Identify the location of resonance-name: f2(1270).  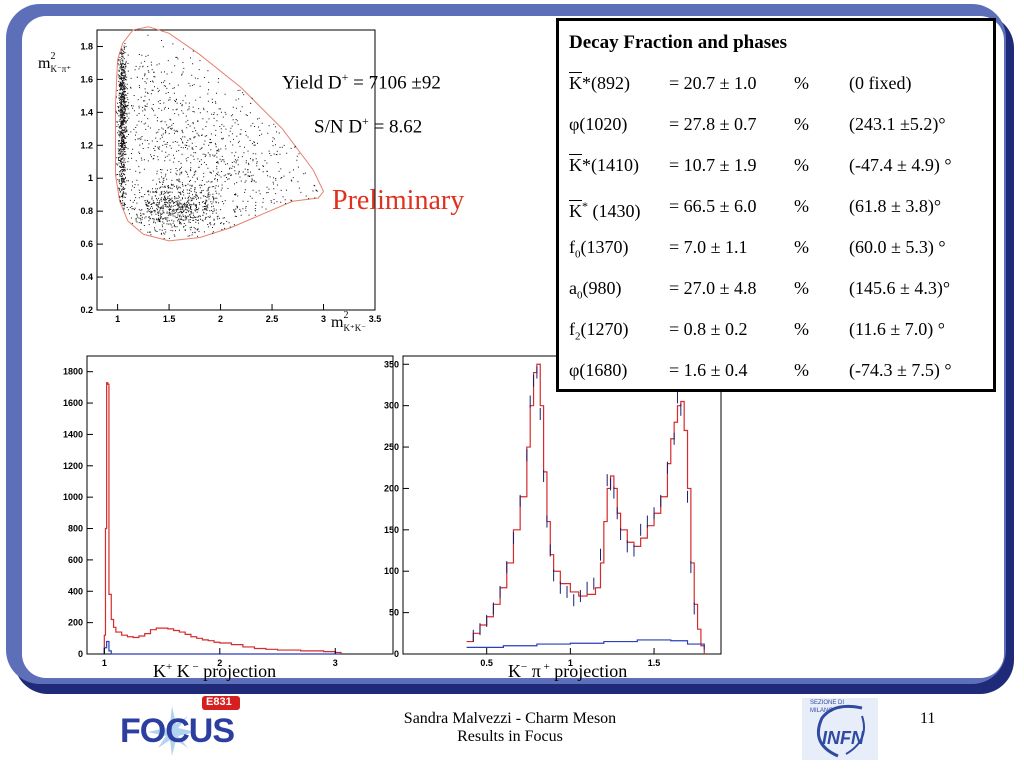
(599, 331).